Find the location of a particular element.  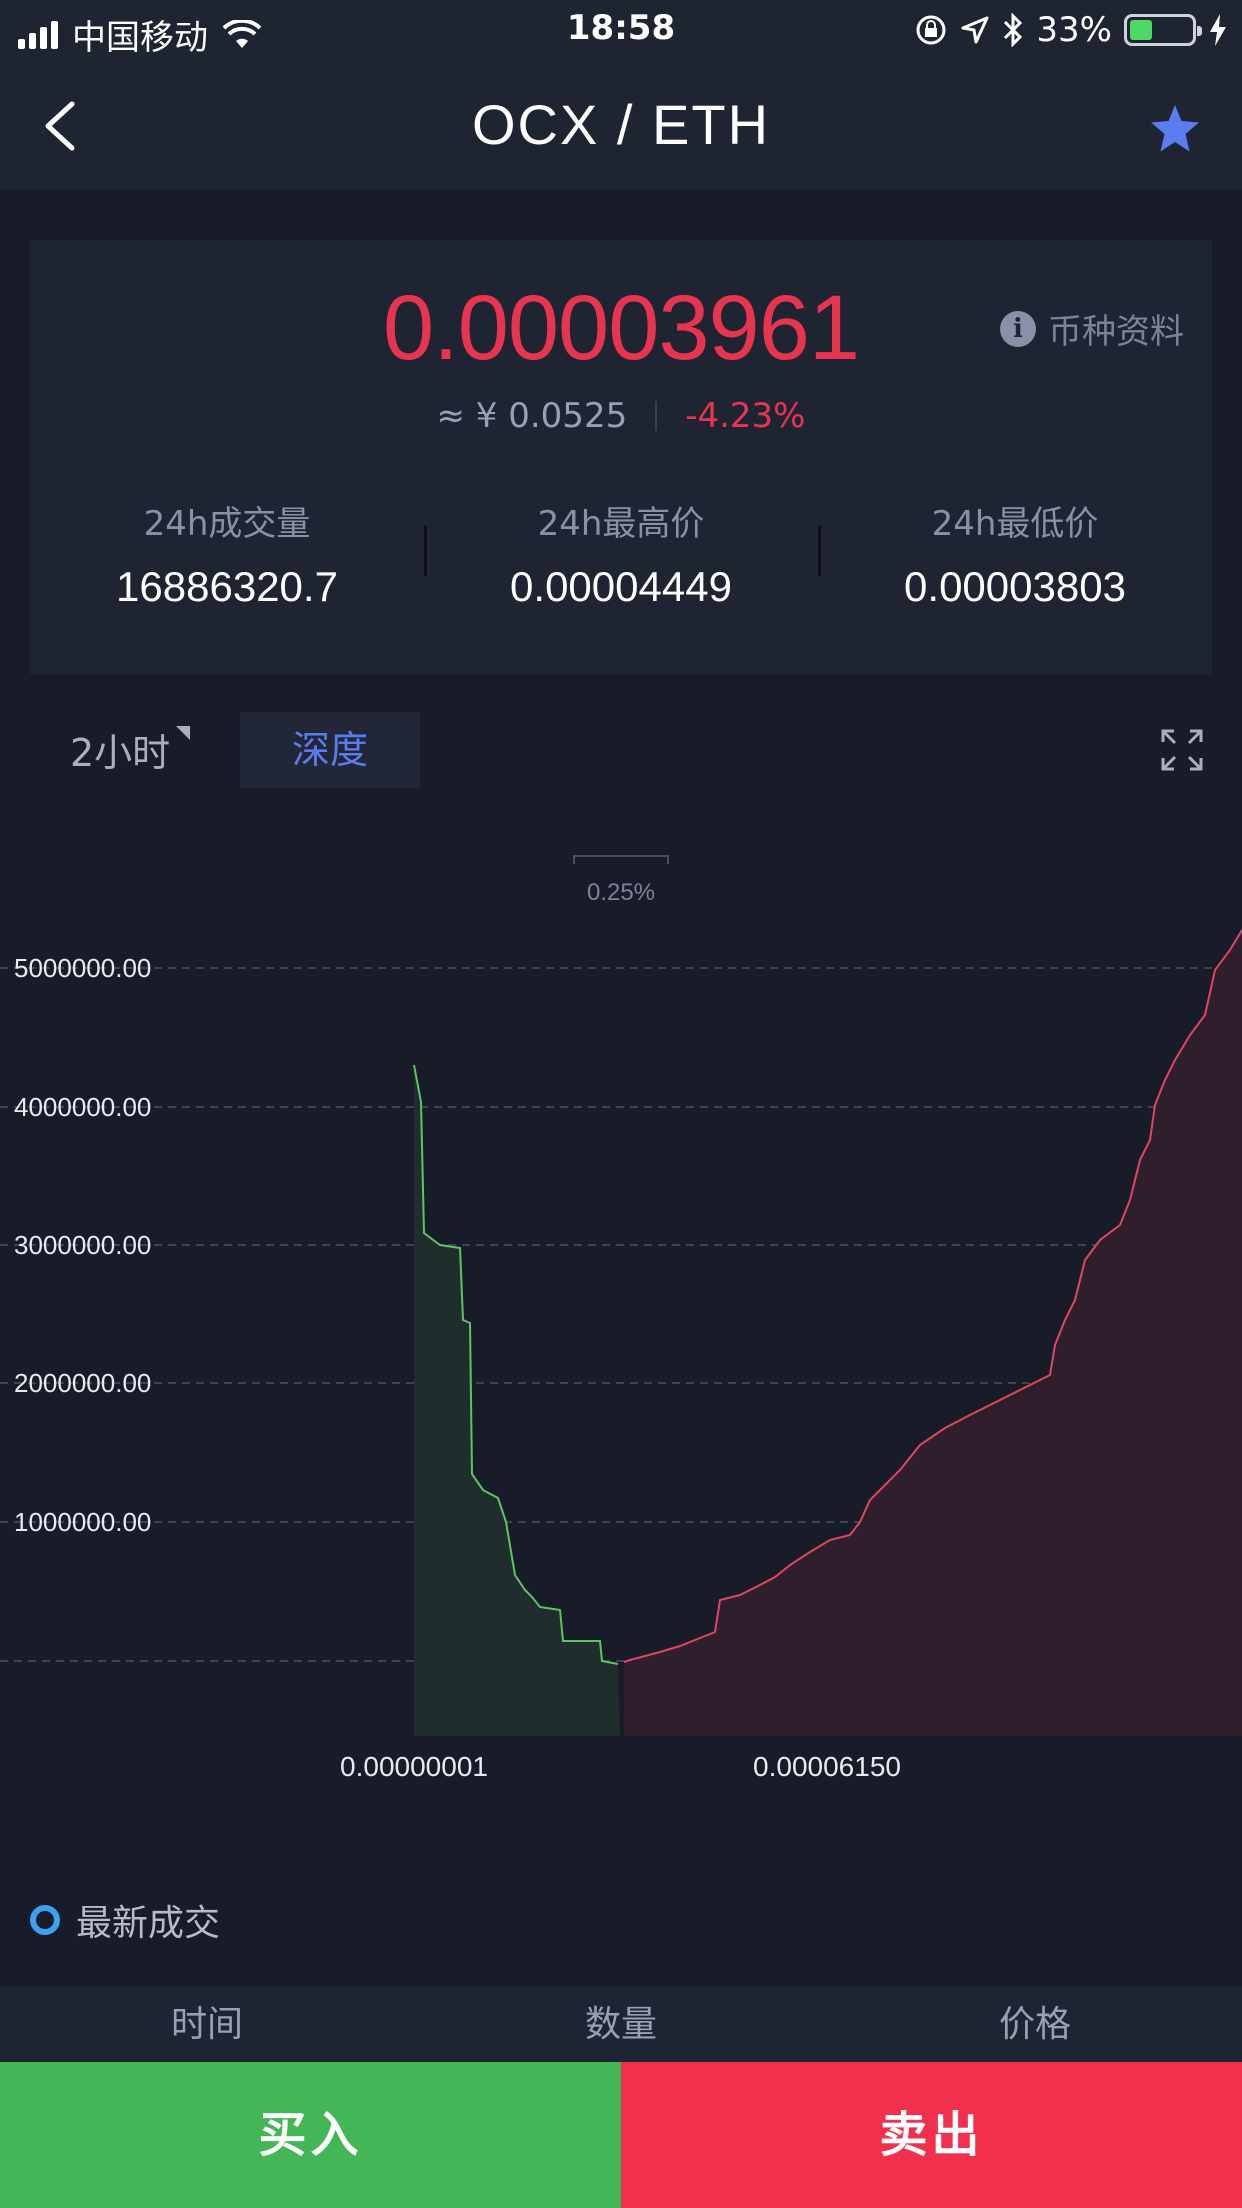

divider is located at coordinates (656, 416).